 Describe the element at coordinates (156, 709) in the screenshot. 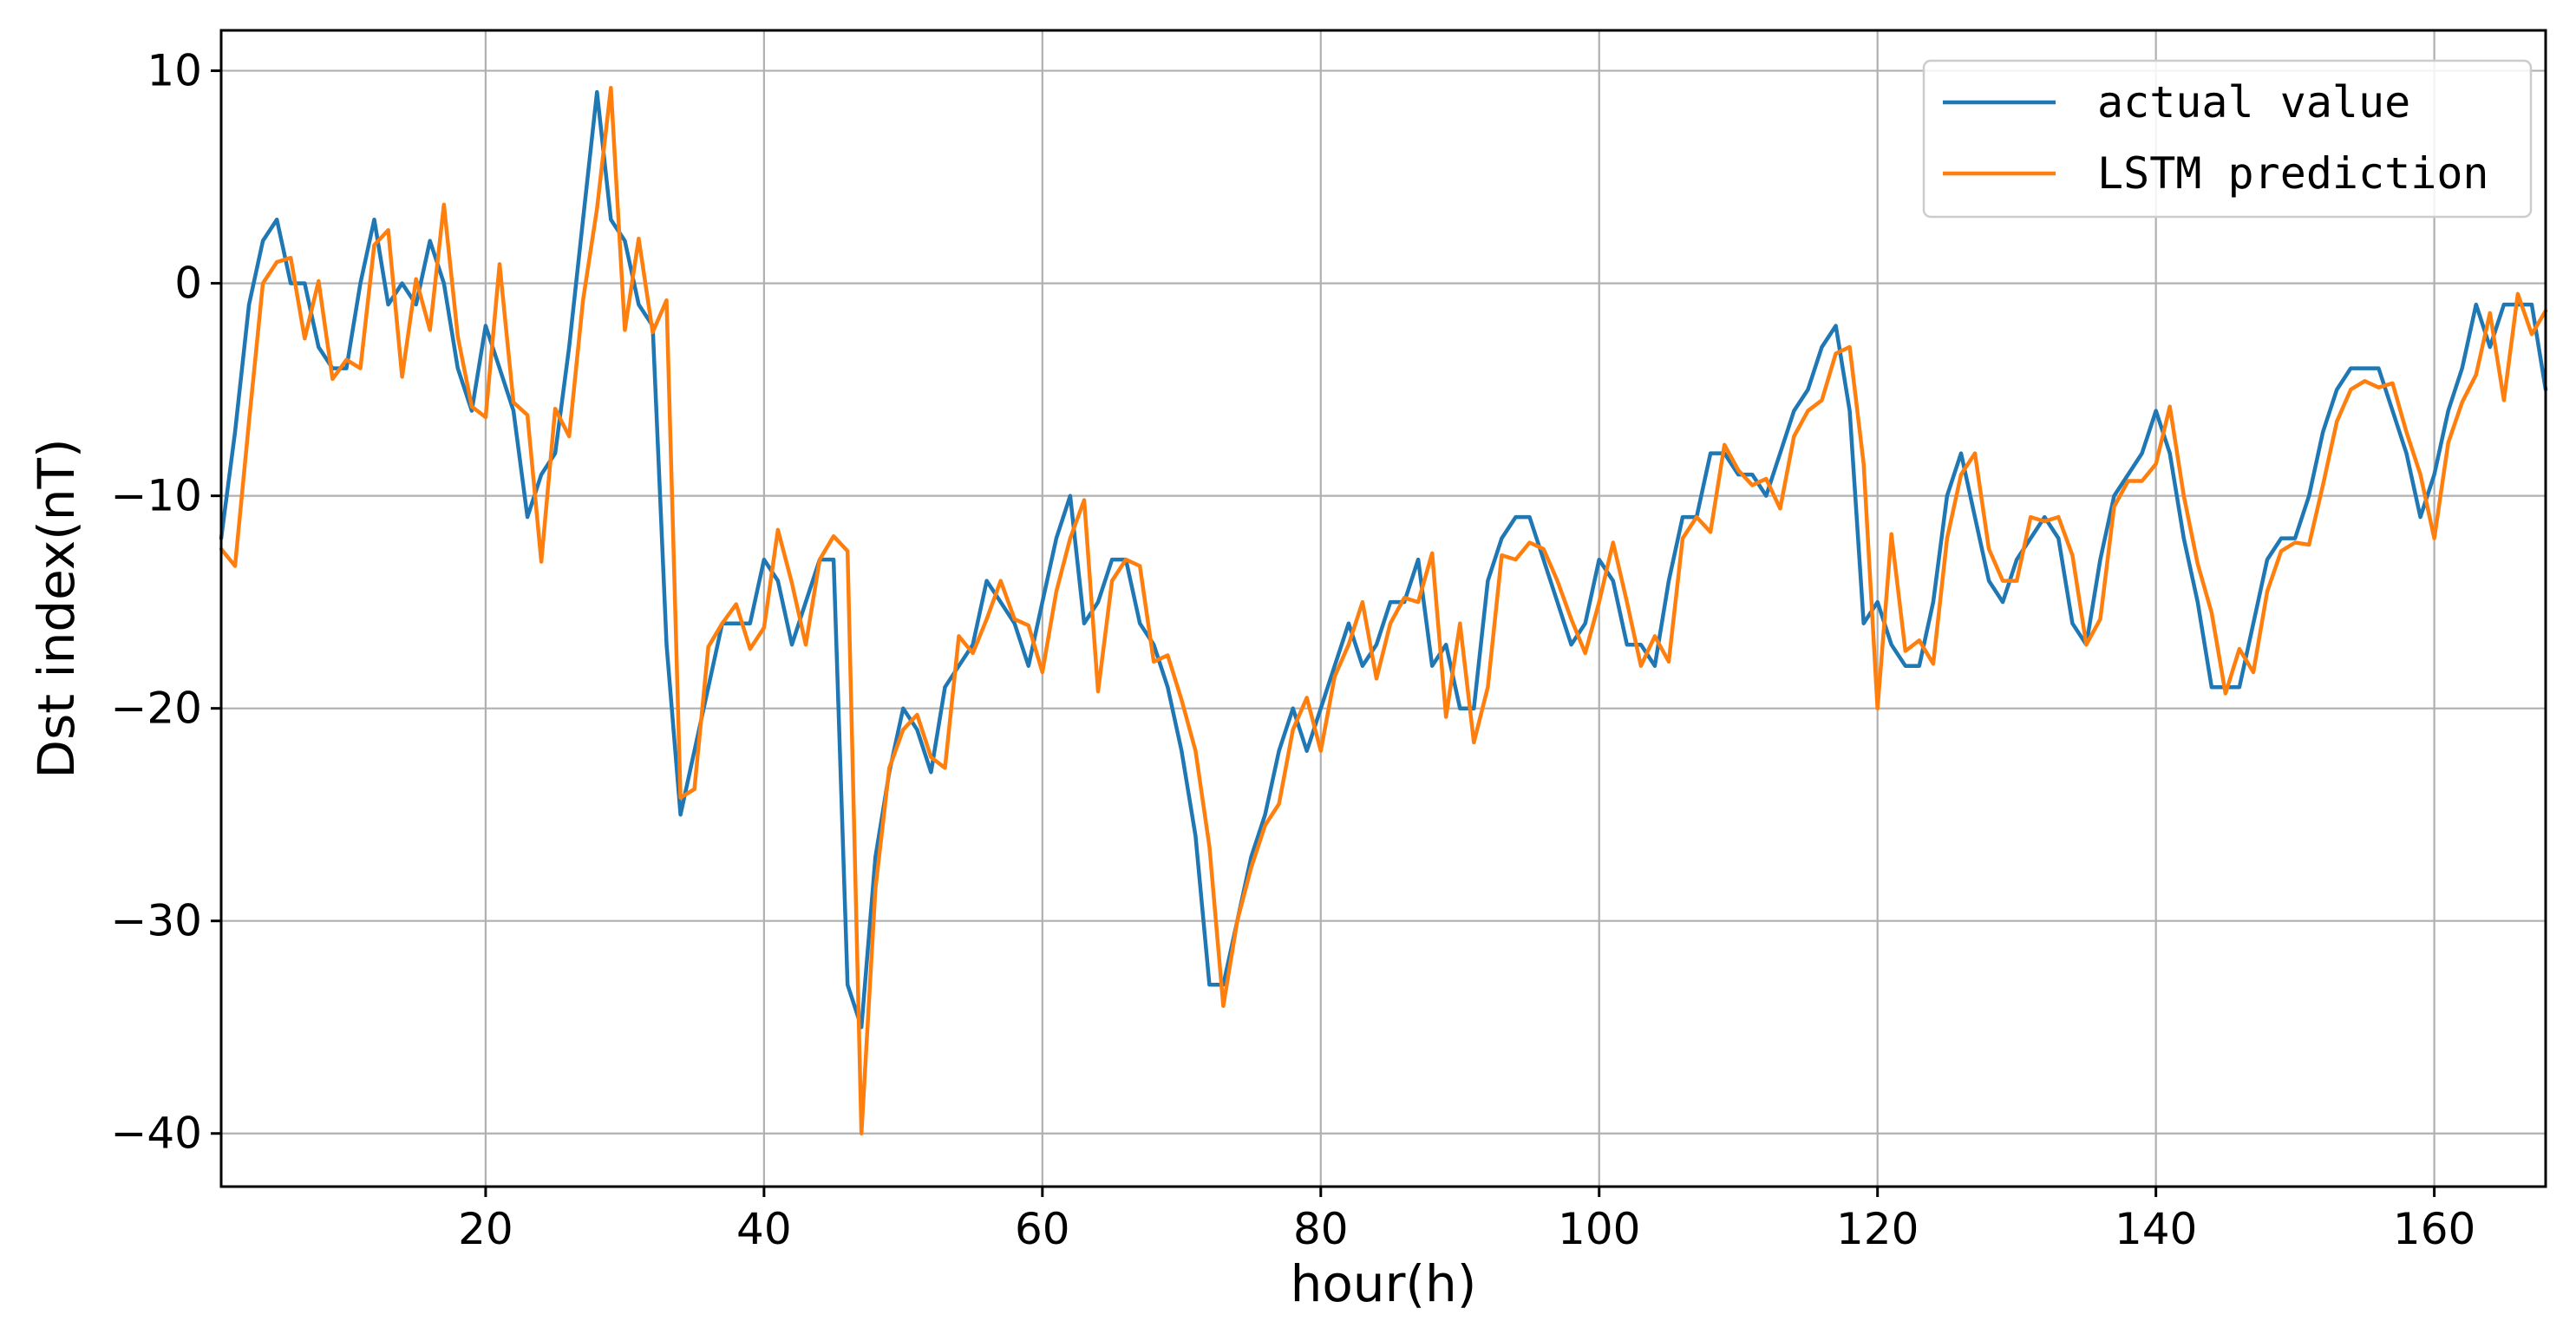

I see `y-tick-label: −20` at that location.